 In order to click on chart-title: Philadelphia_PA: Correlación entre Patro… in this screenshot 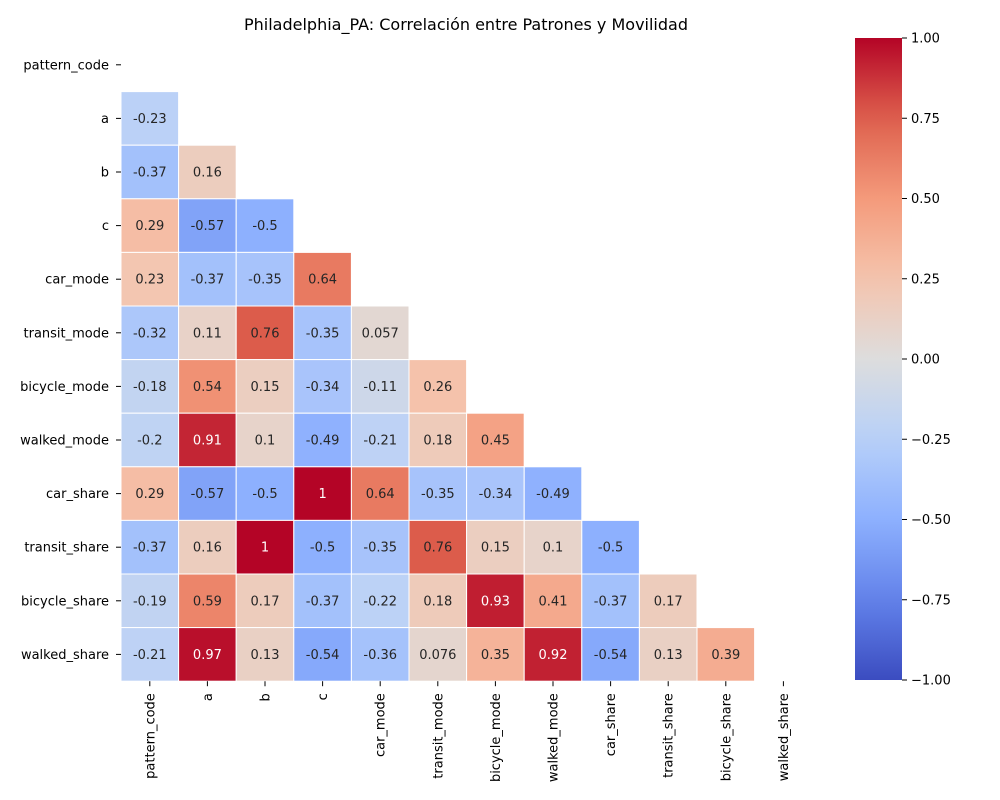, I will do `click(466, 25)`.